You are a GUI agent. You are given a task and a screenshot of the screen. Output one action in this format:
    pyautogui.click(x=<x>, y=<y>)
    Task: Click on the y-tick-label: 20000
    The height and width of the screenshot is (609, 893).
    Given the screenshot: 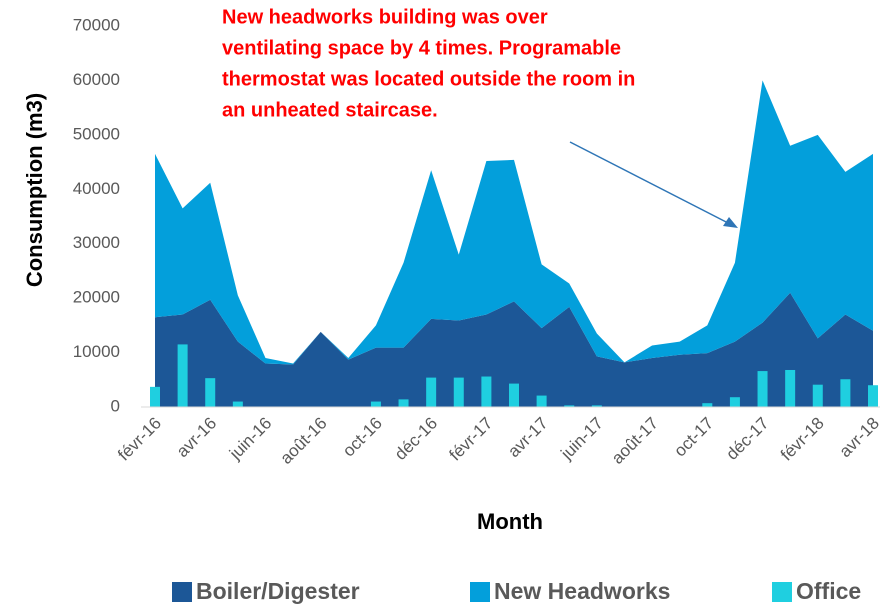 What is the action you would take?
    pyautogui.click(x=96, y=297)
    